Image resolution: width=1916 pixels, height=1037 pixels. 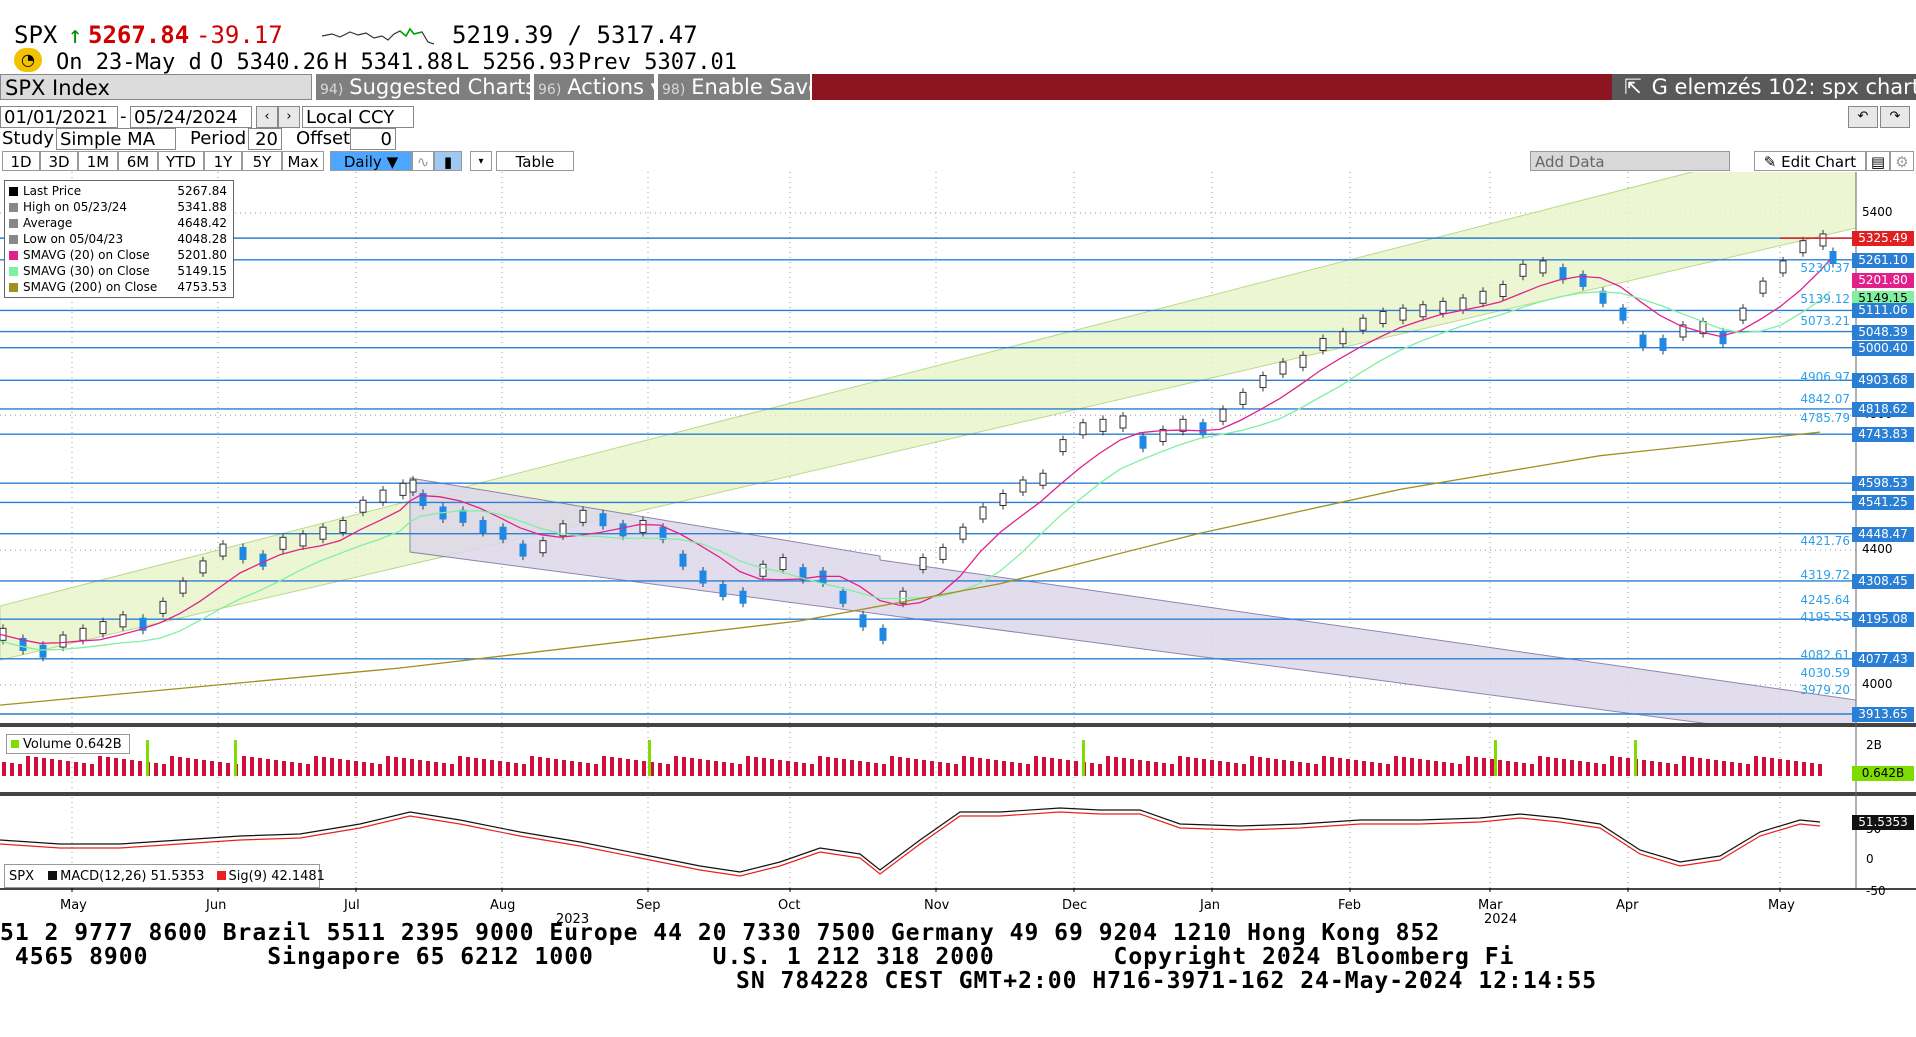 What do you see at coordinates (119, 287) in the screenshot?
I see `legend-row: SMAVG (200) on Close 4753.53` at bounding box center [119, 287].